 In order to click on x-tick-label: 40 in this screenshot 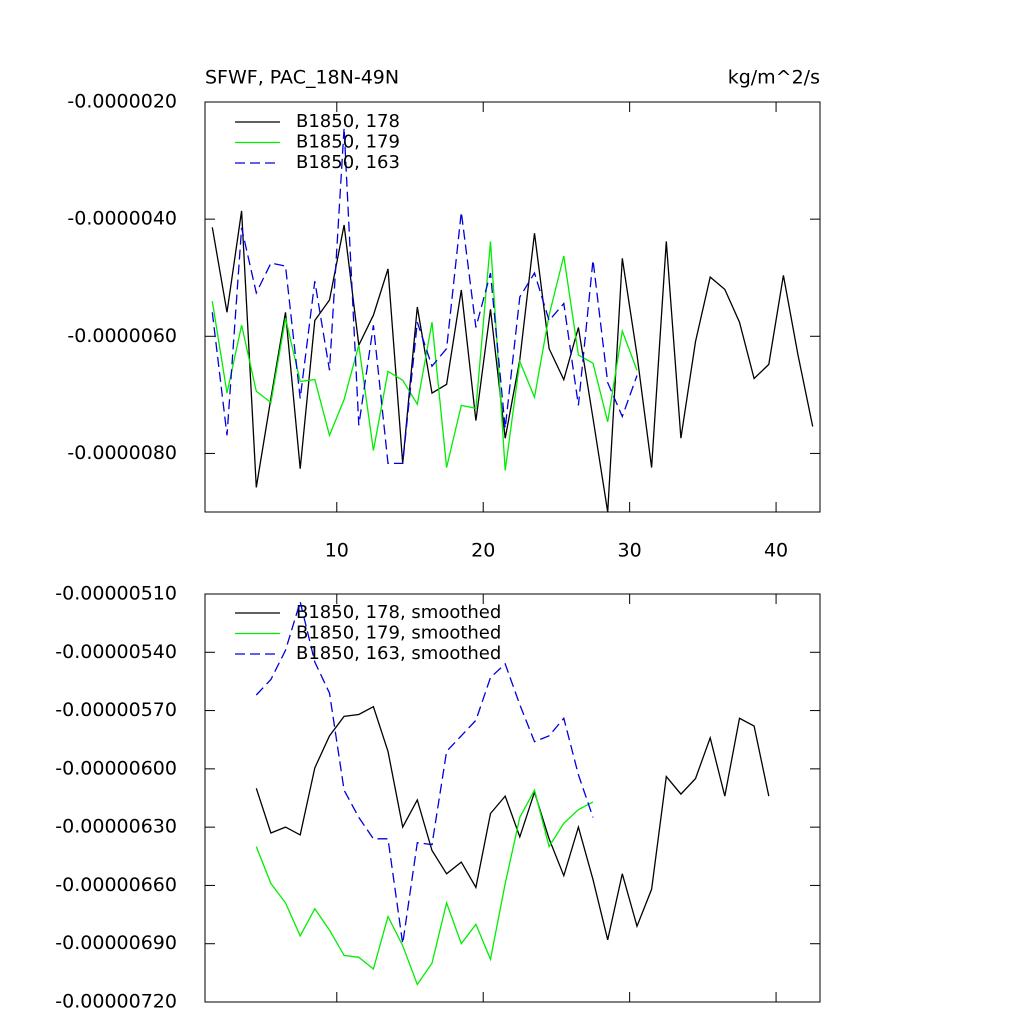, I will do `click(776, 551)`.